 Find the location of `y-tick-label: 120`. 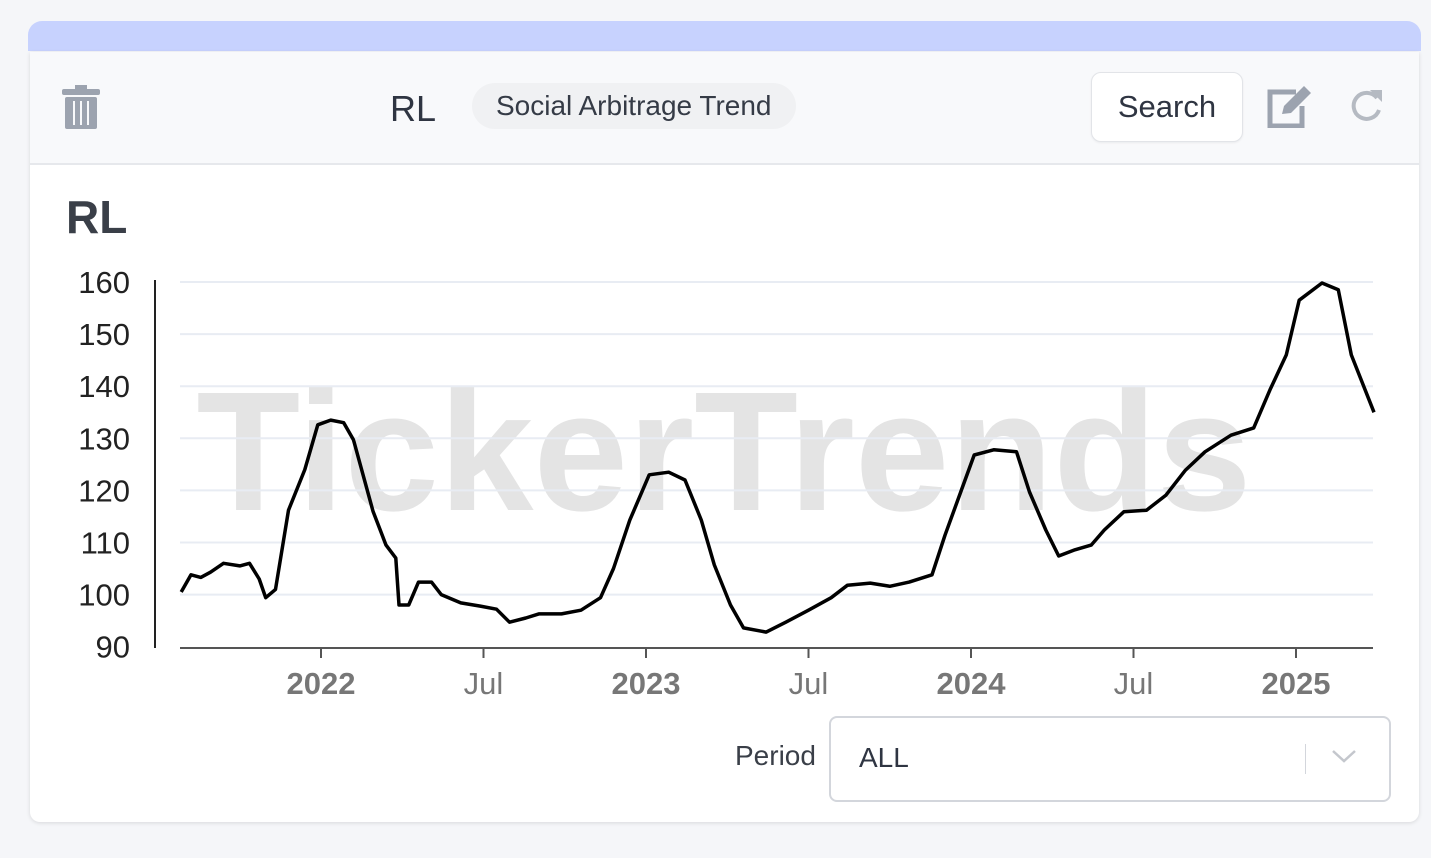

y-tick-label: 120 is located at coordinates (104, 490).